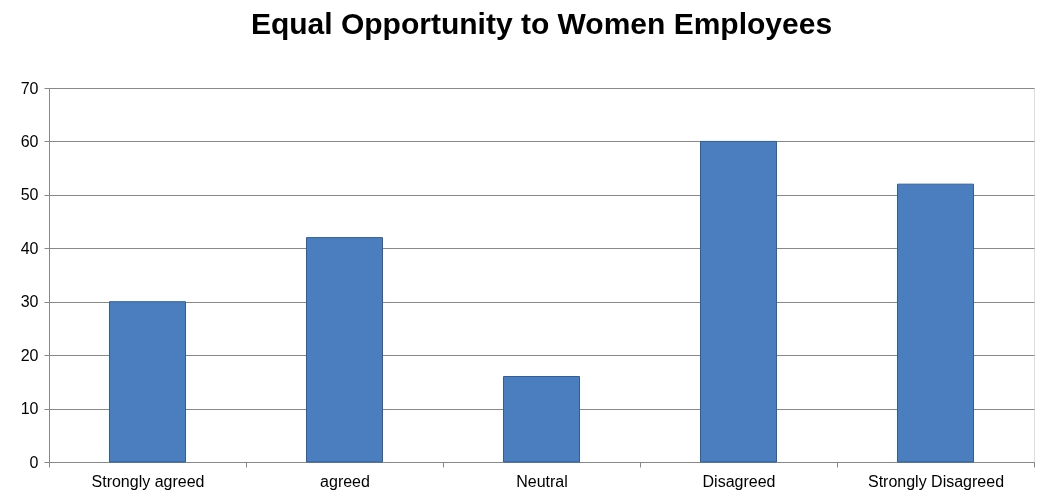 The width and height of the screenshot is (1060, 499). I want to click on x-tick-label: Disagreed, so click(739, 481).